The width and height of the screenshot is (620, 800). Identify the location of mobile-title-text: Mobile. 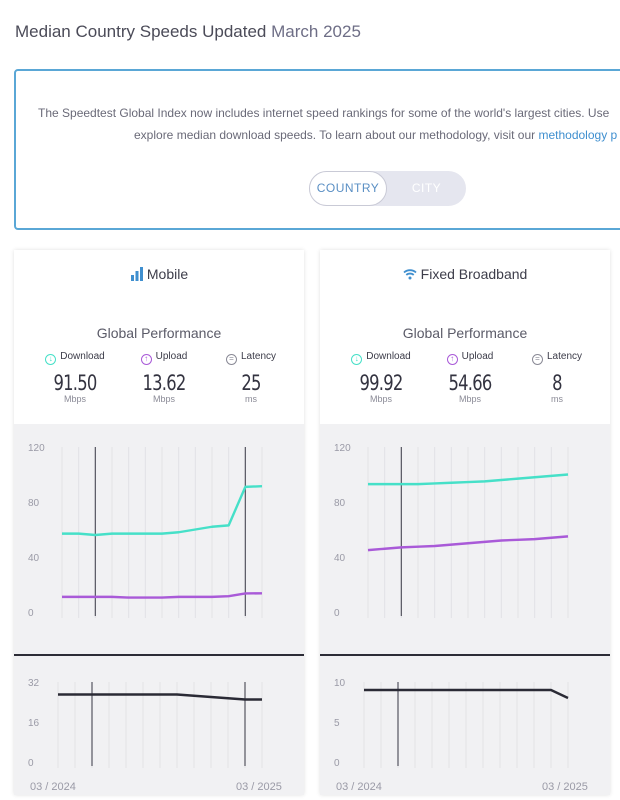
(167, 274).